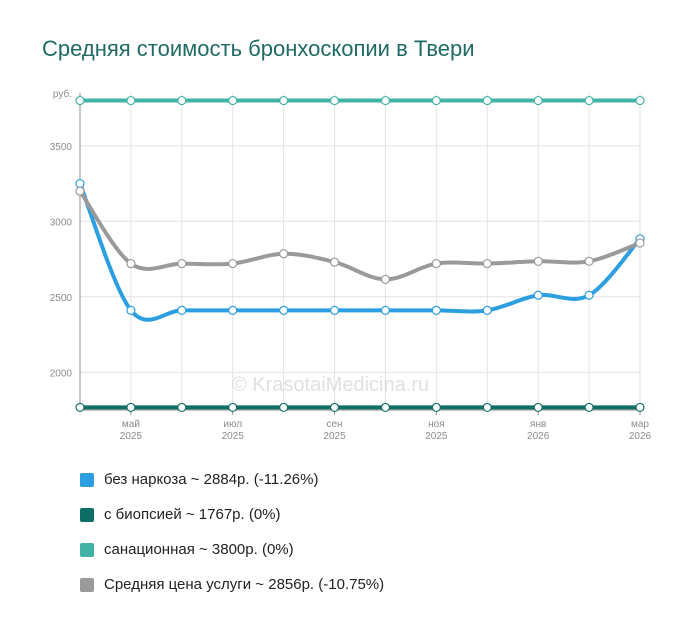  I want to click on legend-item-bez-narkoza: без наркоза ~ 2884р. (-11.26%), so click(232, 479).